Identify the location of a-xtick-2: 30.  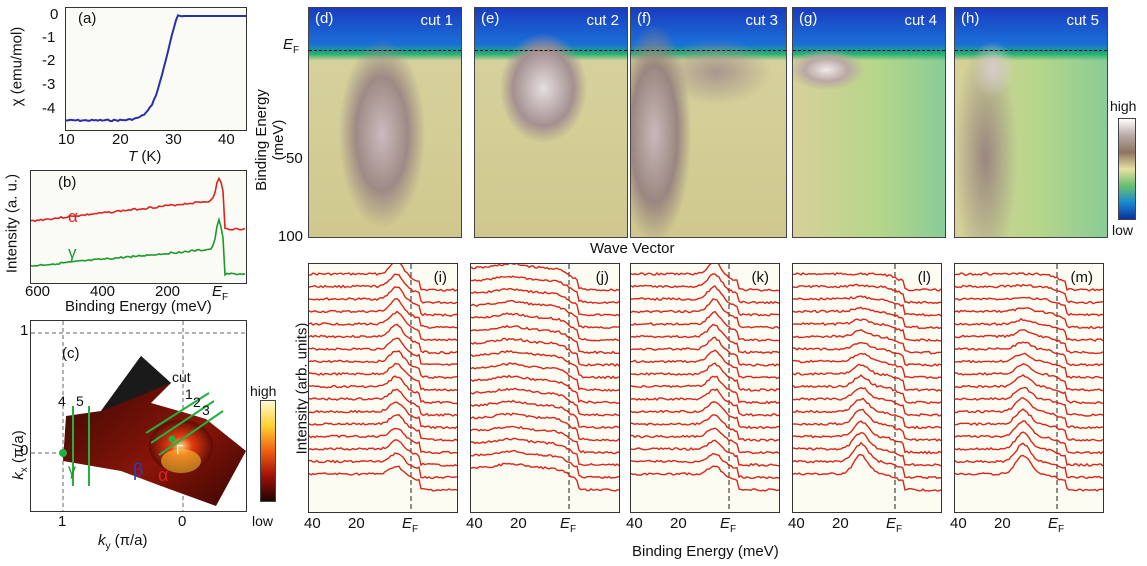
(173, 139).